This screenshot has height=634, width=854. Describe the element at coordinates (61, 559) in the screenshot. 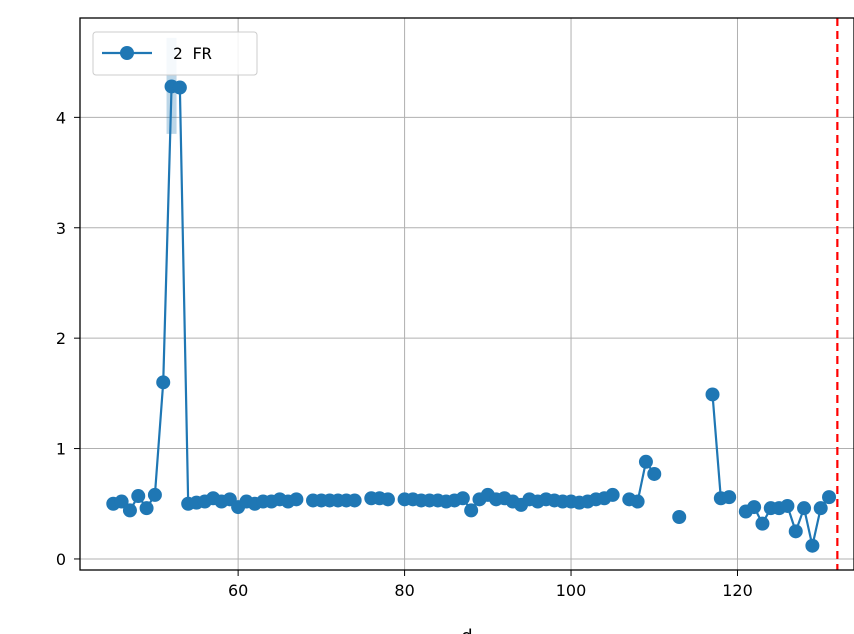

I see `y-tick-label: 0` at that location.